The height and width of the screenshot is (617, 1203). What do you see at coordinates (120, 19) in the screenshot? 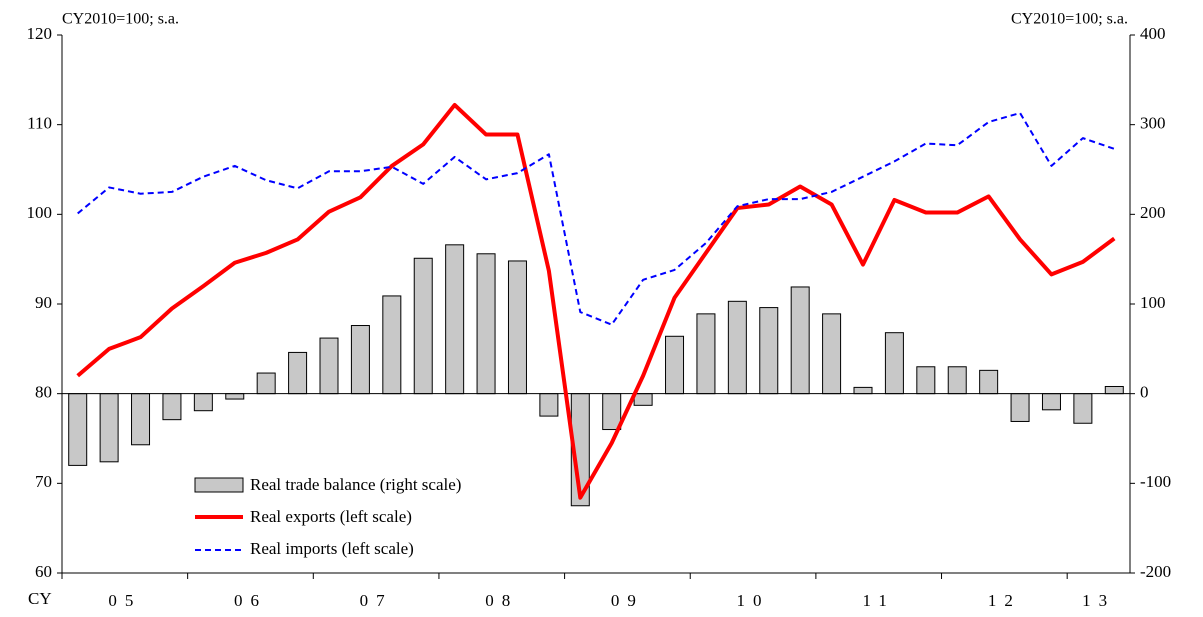
I see `left-unit: CY2010=100; s.a.` at bounding box center [120, 19].